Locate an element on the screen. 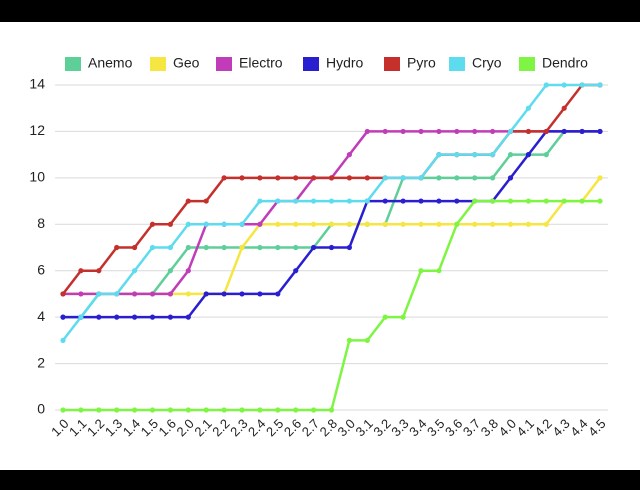 The height and width of the screenshot is (490, 640). legend-label: Cryo is located at coordinates (487, 63).